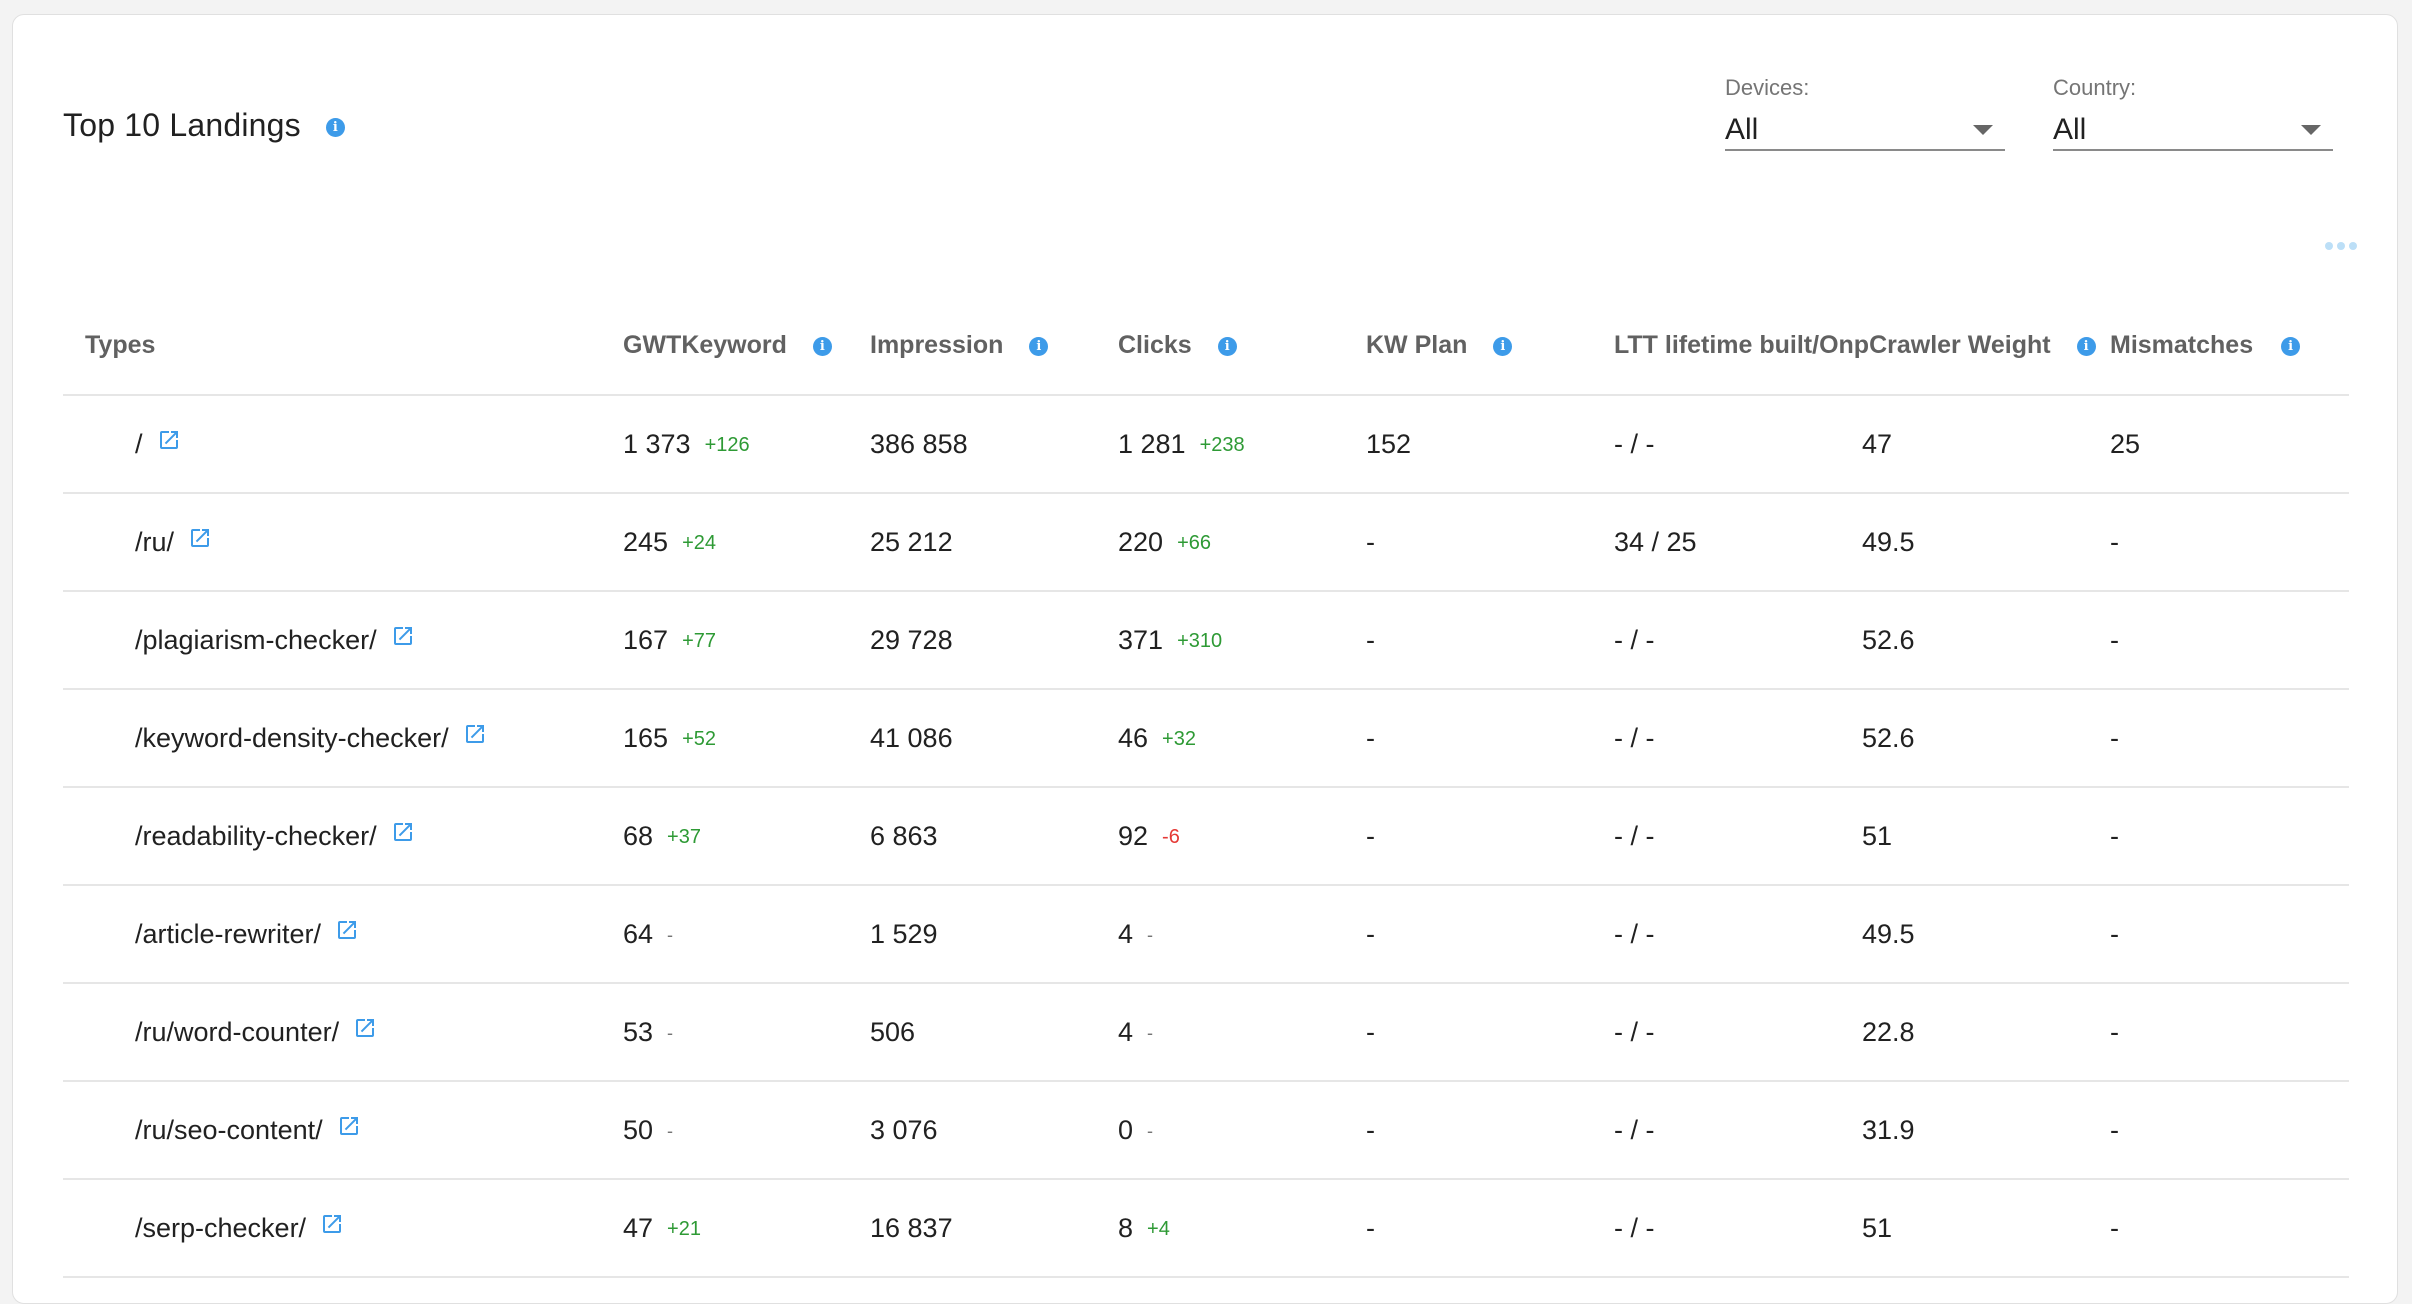 Image resolution: width=2412 pixels, height=1304 pixels. Describe the element at coordinates (2193, 127) in the screenshot. I see `country-select: All` at that location.